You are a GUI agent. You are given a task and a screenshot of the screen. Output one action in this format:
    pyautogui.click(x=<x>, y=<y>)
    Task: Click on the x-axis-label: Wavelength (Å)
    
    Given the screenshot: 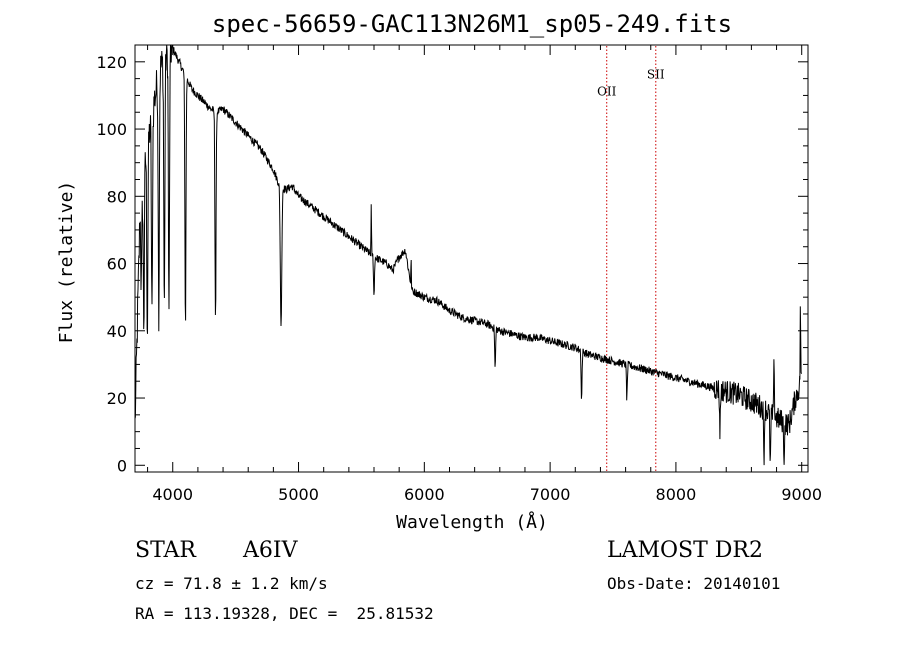 What is the action you would take?
    pyautogui.click(x=472, y=522)
    